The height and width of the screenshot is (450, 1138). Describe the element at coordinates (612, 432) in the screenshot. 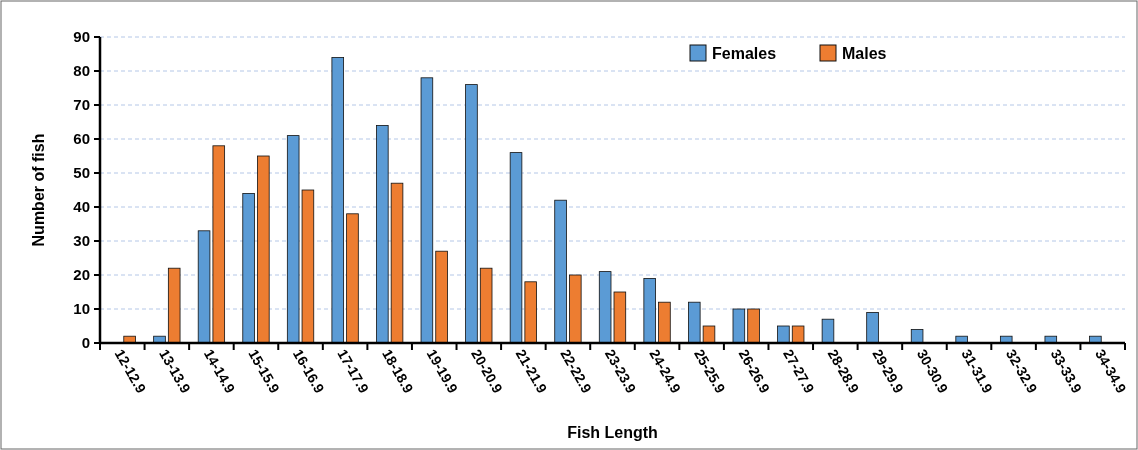

I see `x-axis-title: Fish Length` at that location.